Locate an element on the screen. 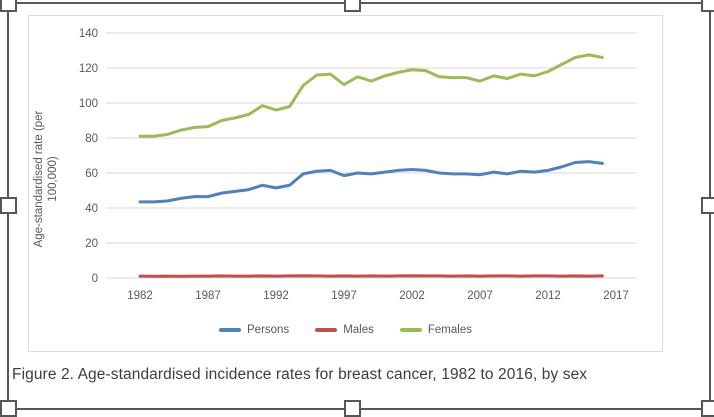 The height and width of the screenshot is (417, 714). x-tick-label: 1997 is located at coordinates (344, 296).